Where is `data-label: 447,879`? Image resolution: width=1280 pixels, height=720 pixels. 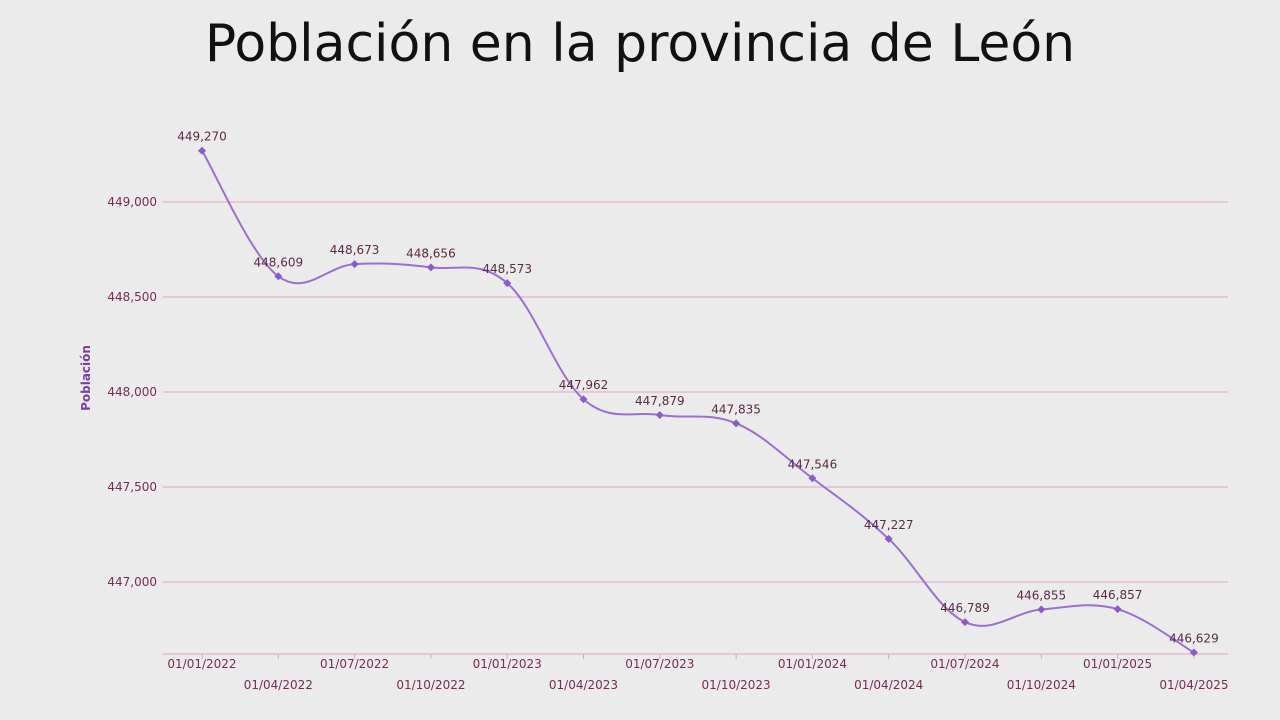 data-label: 447,879 is located at coordinates (660, 401).